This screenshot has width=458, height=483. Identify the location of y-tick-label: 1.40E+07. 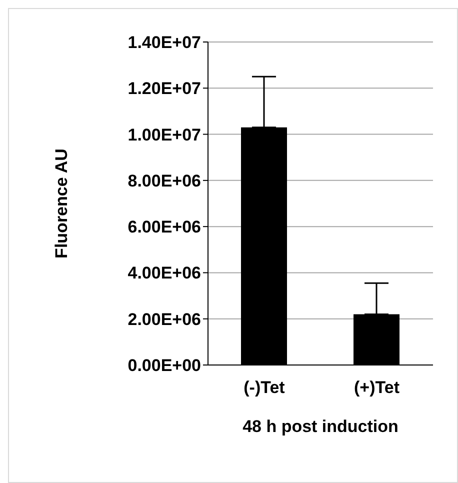
(164, 42).